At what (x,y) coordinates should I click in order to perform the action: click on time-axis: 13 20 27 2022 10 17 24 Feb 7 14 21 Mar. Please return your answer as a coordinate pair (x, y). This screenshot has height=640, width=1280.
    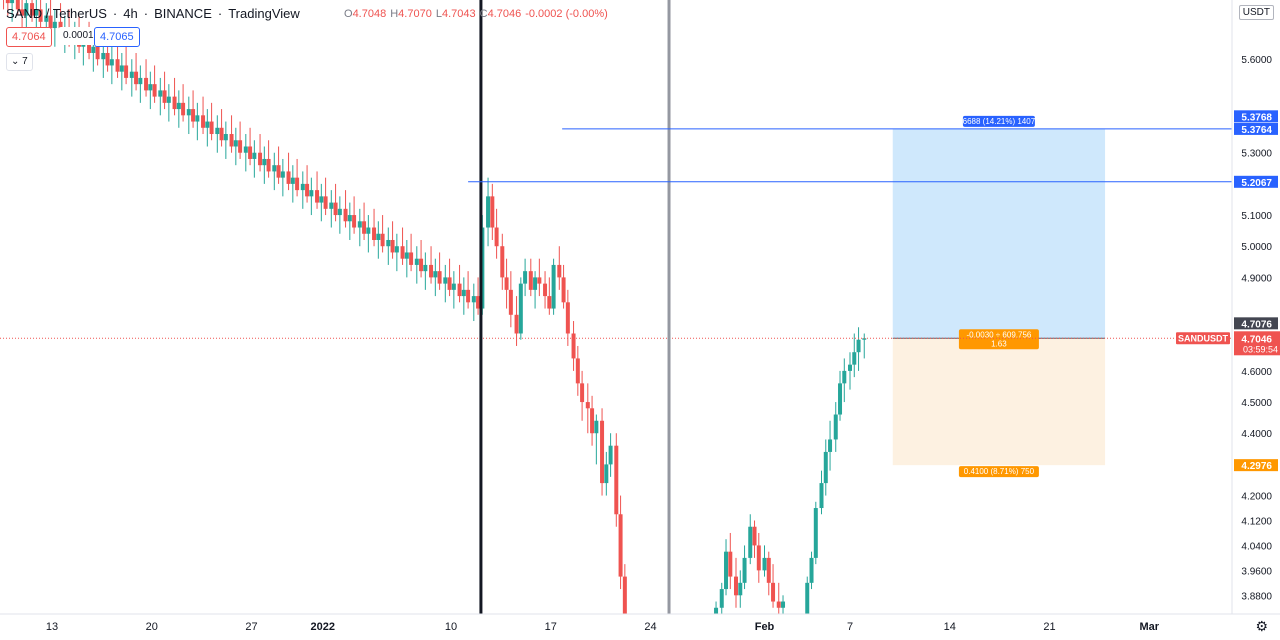
    Looking at the image, I should click on (640, 626).